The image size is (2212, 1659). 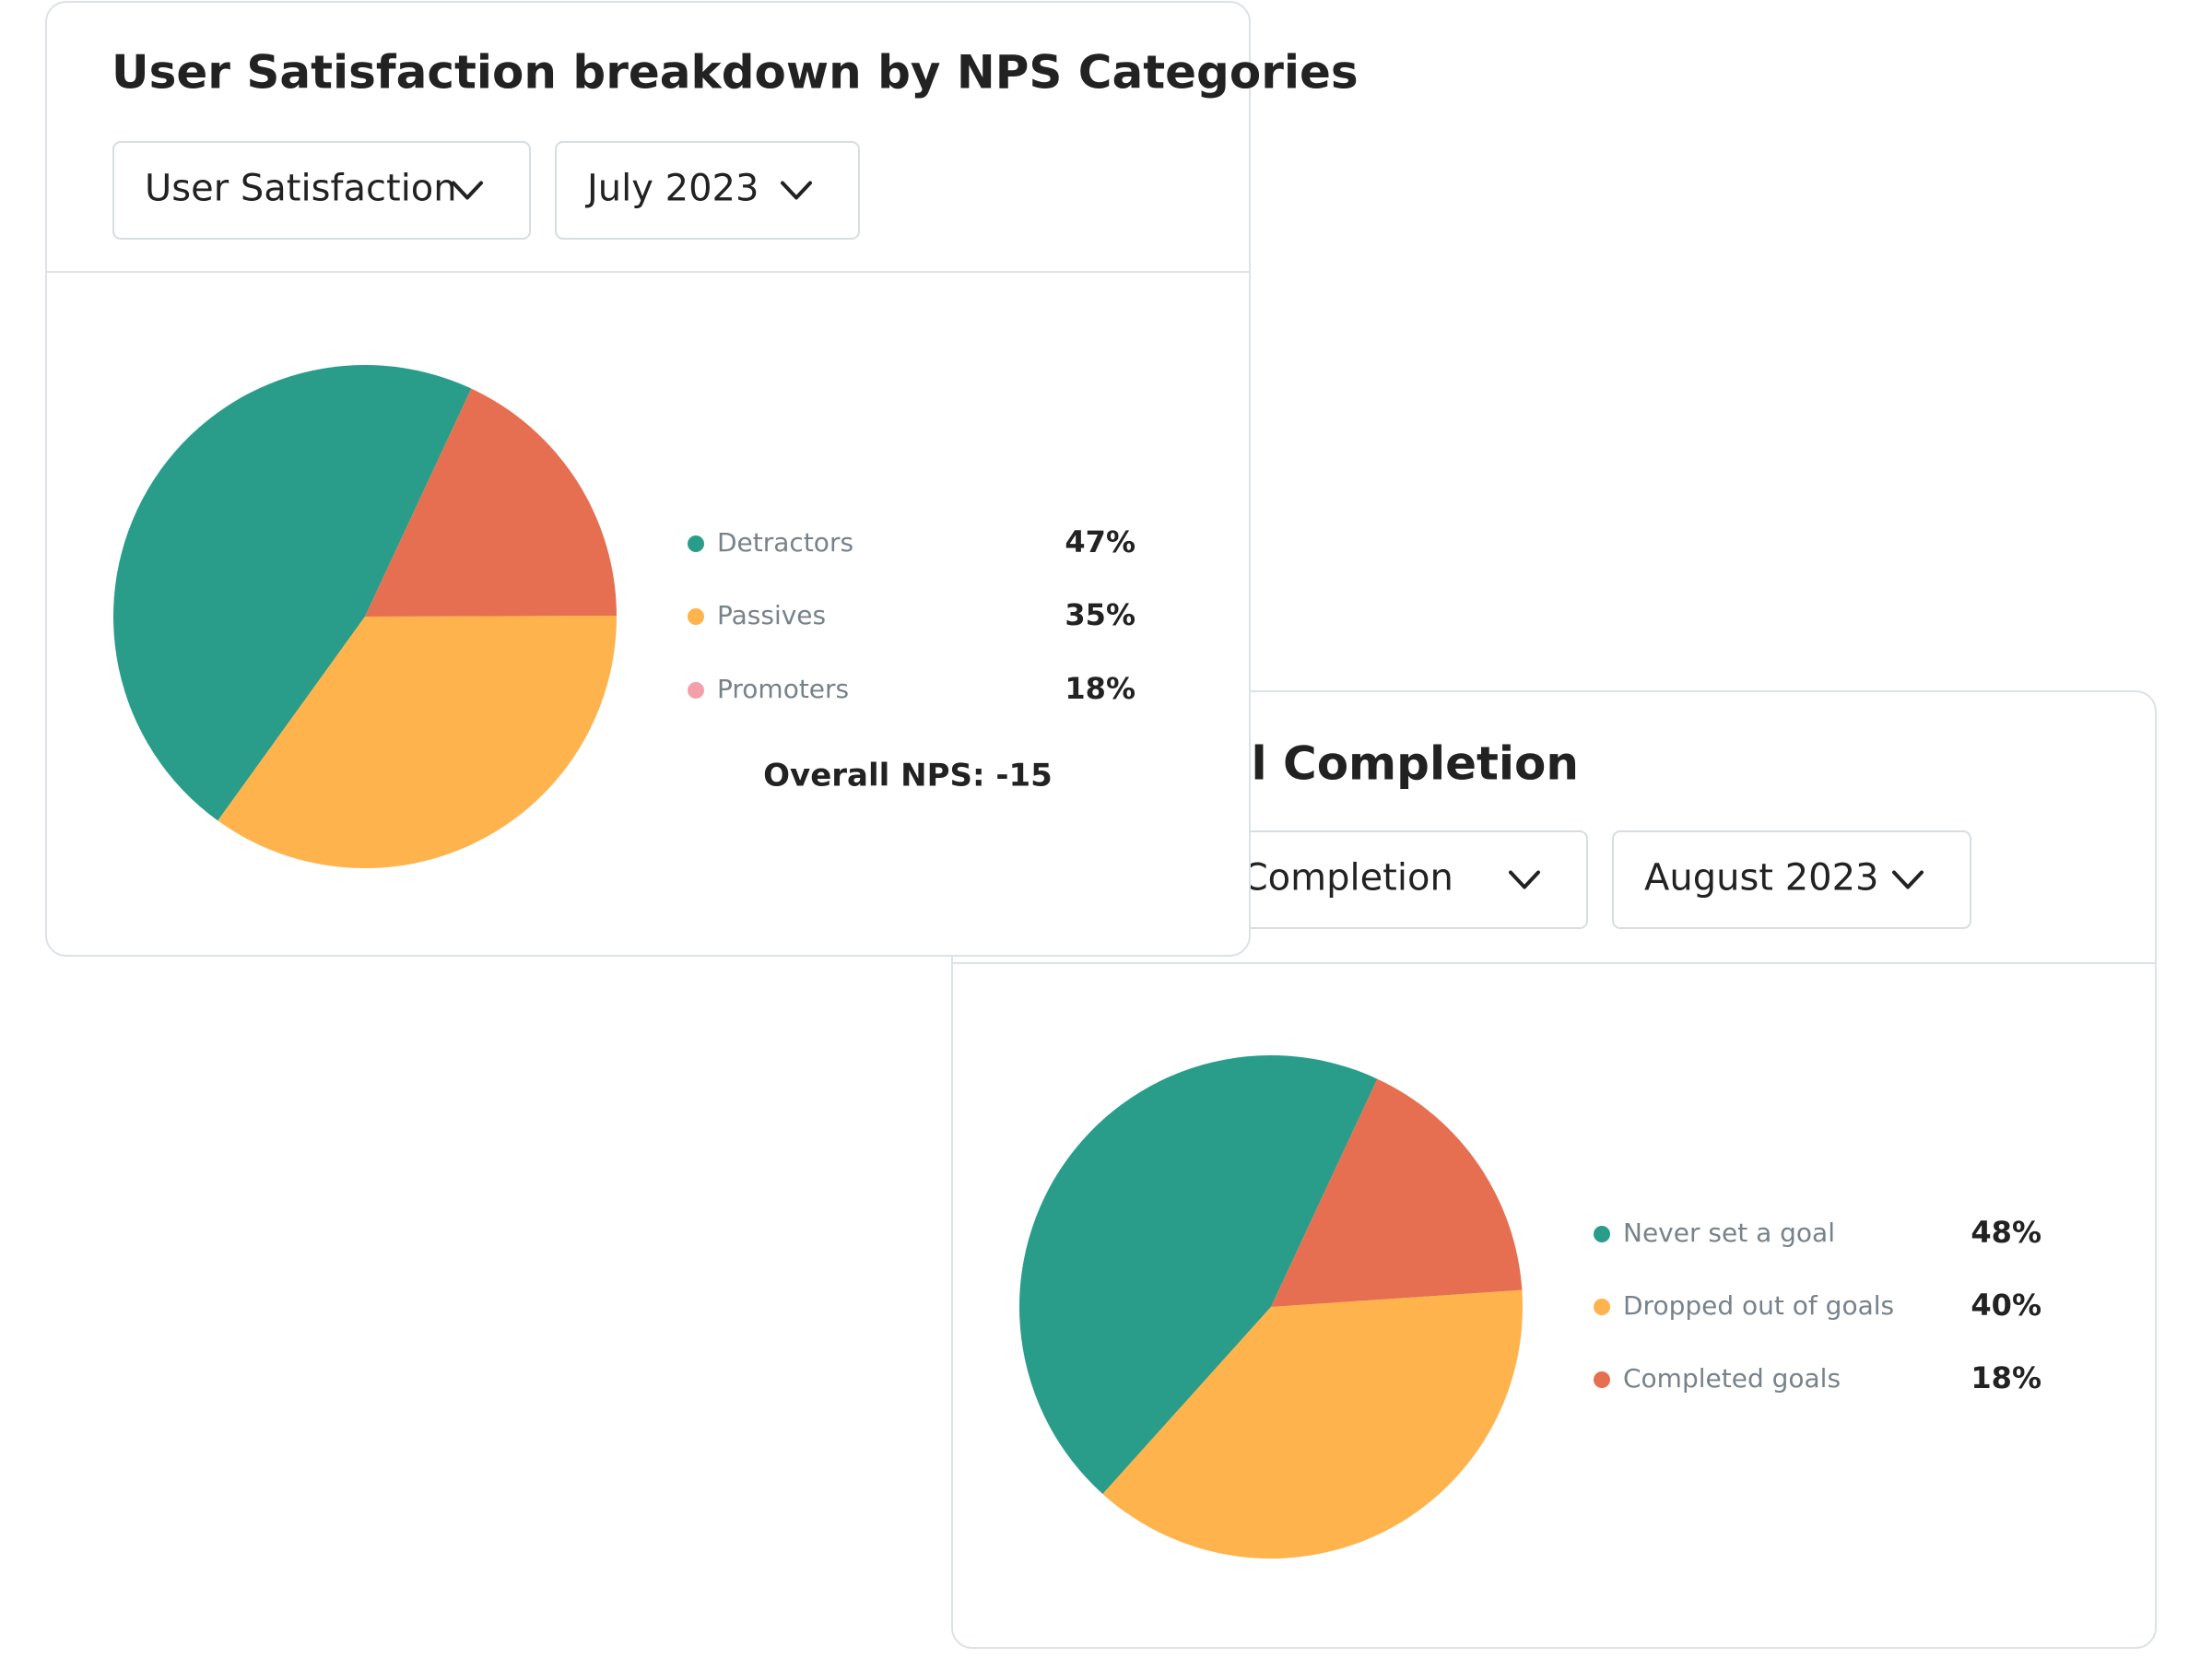 I want to click on legend-value: 48%, so click(x=2006, y=1232).